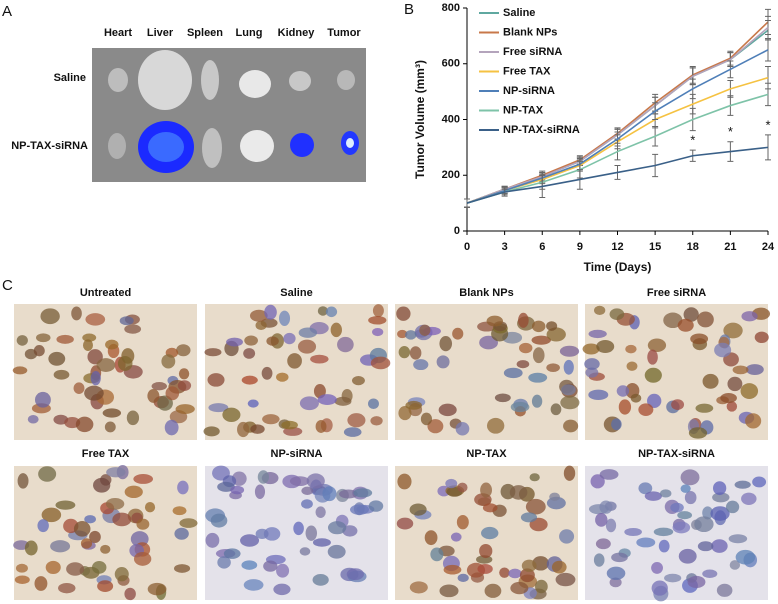 This screenshot has height=604, width=778. I want to click on organs, so click(233, 111).